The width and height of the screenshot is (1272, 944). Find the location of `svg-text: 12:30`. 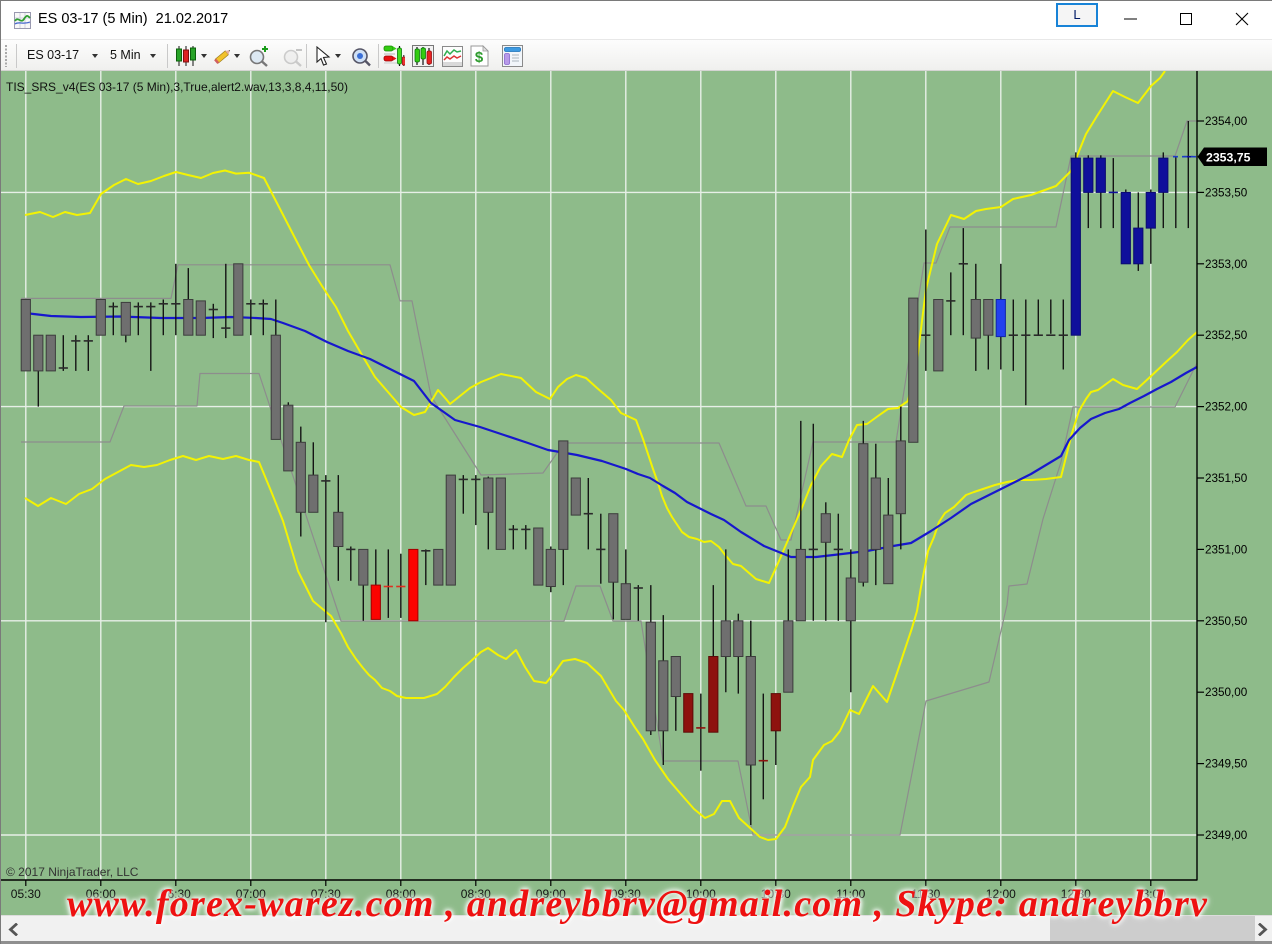

svg-text: 12:30 is located at coordinates (1076, 894).